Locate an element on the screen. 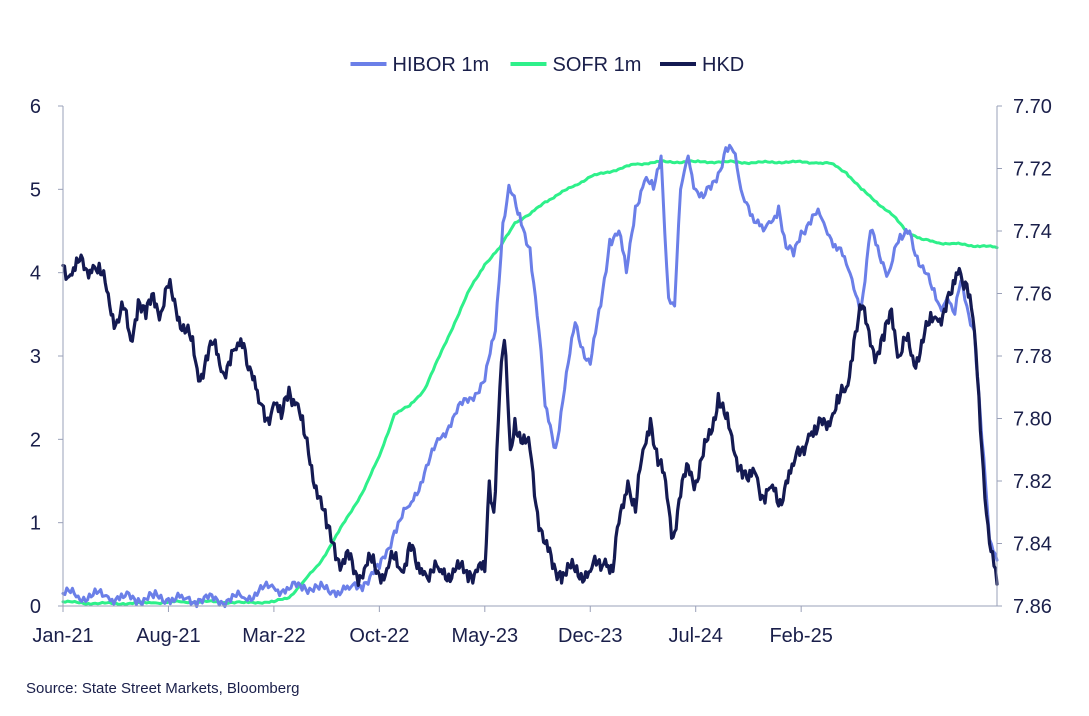 The width and height of the screenshot is (1089, 716). y-right-tick-label: 7.86 is located at coordinates (1032, 607).